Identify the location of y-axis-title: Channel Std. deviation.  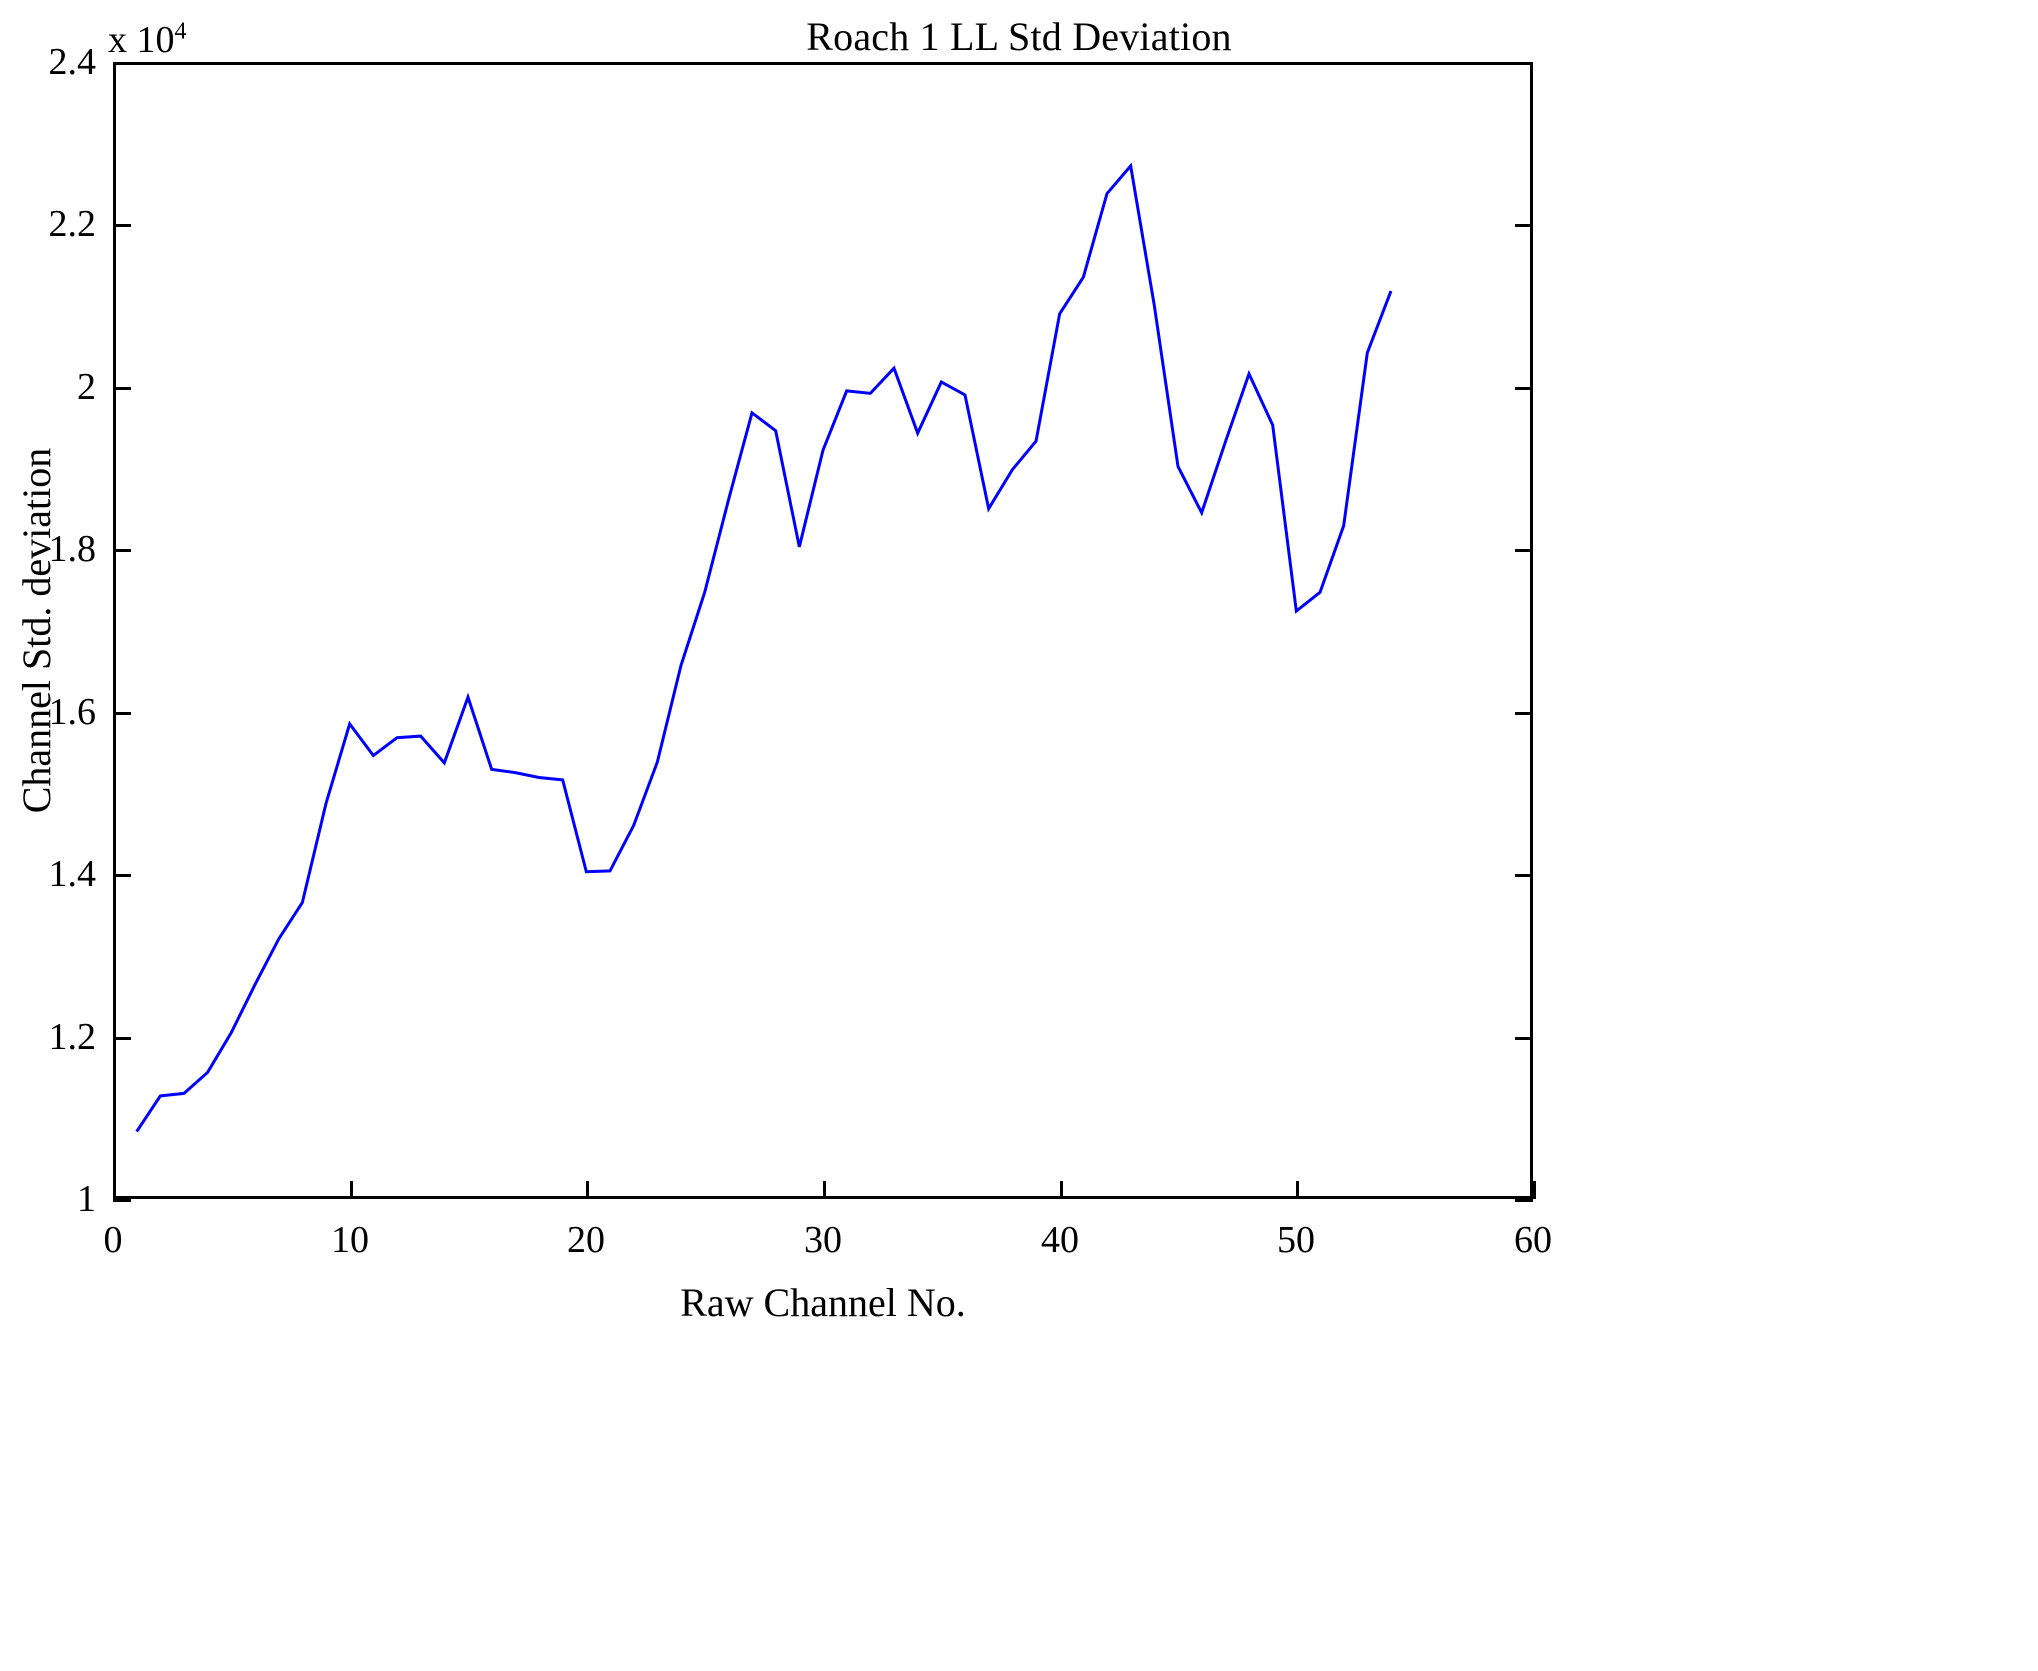
(36, 630).